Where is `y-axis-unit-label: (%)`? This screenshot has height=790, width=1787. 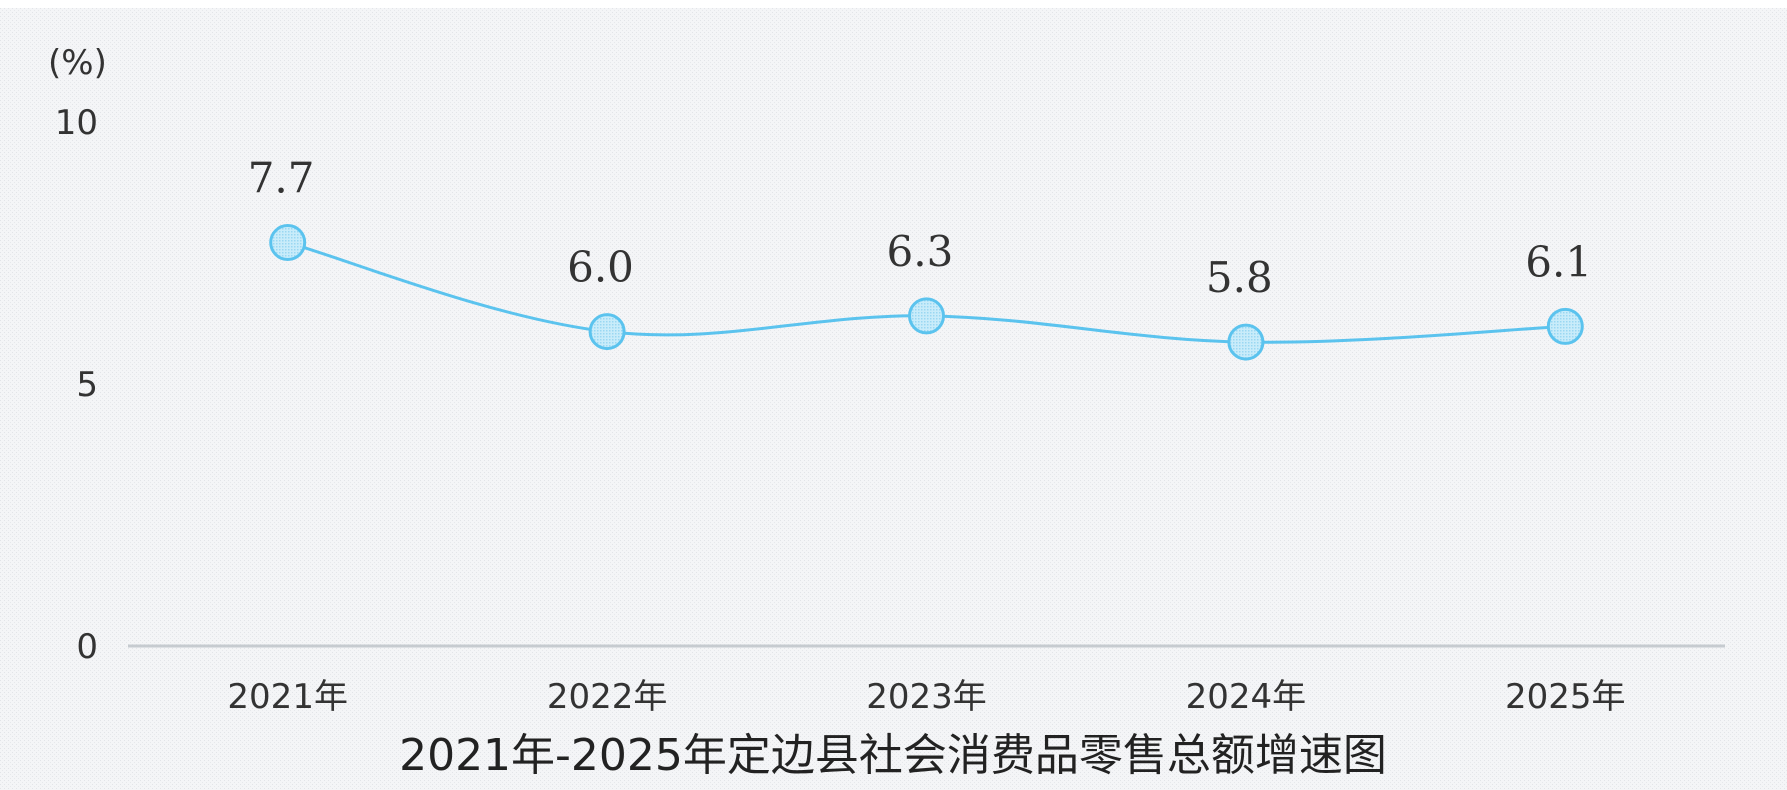
y-axis-unit-label: (%) is located at coordinates (77, 63).